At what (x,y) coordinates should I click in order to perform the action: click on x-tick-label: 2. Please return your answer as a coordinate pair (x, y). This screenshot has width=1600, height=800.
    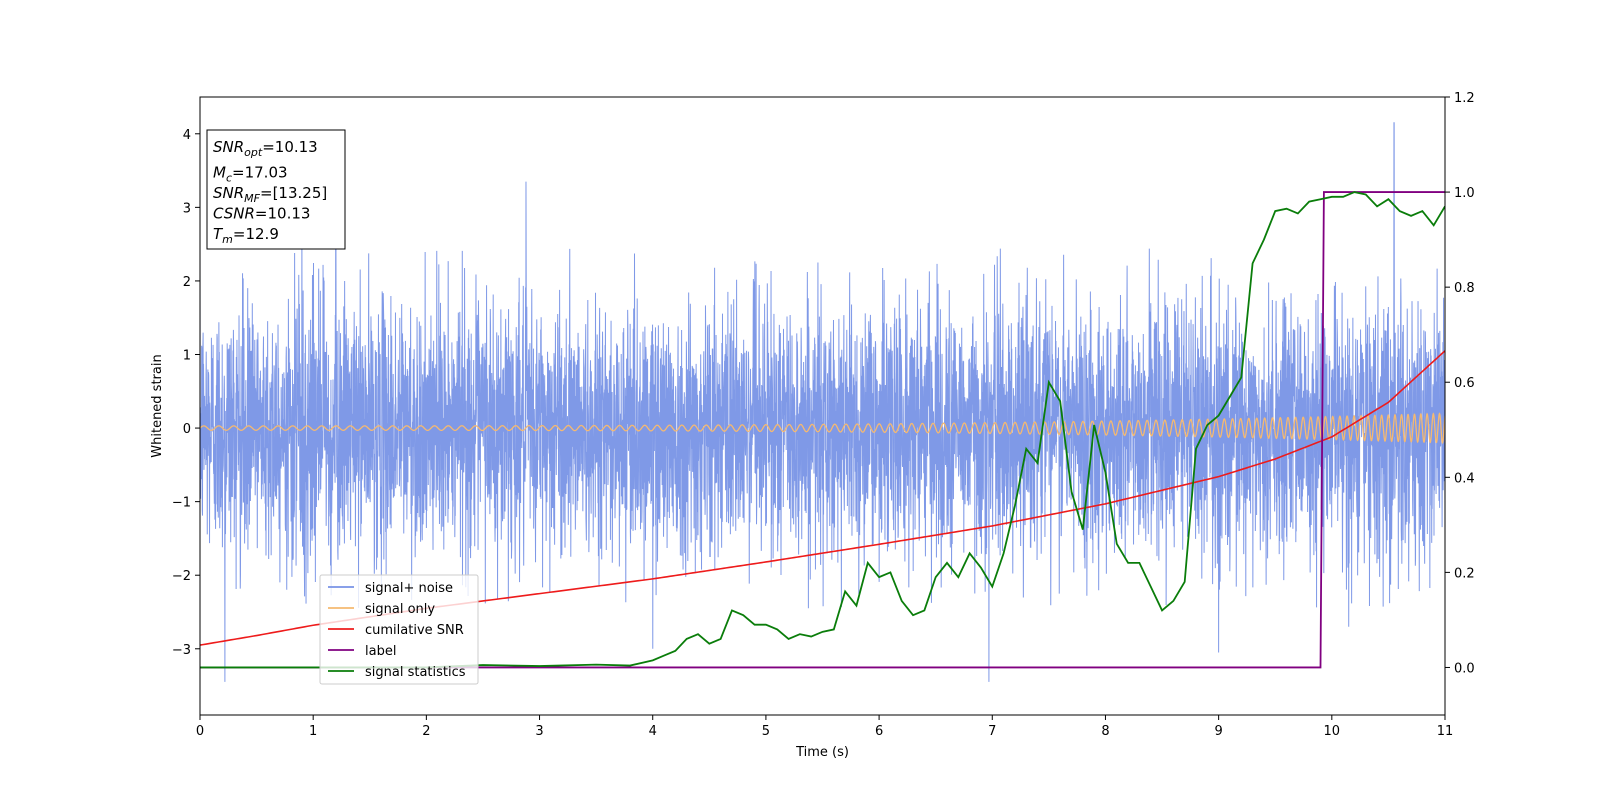
    Looking at the image, I should click on (426, 731).